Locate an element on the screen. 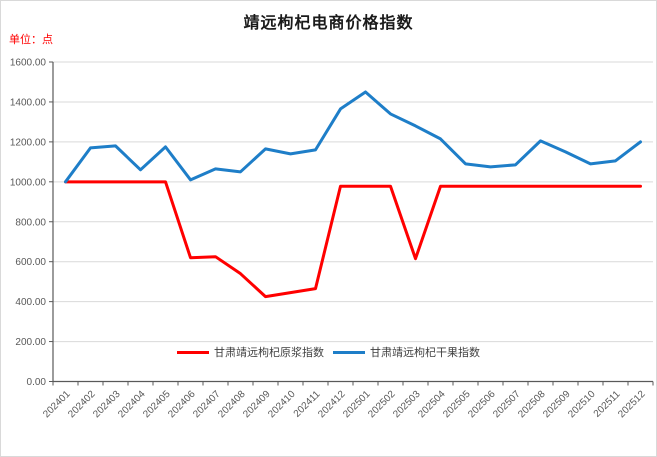 This screenshot has width=657, height=457. legend: 甘肃靖远枸杞原浆指数 甘肃靖远枸杞干果指数 is located at coordinates (328, 352).